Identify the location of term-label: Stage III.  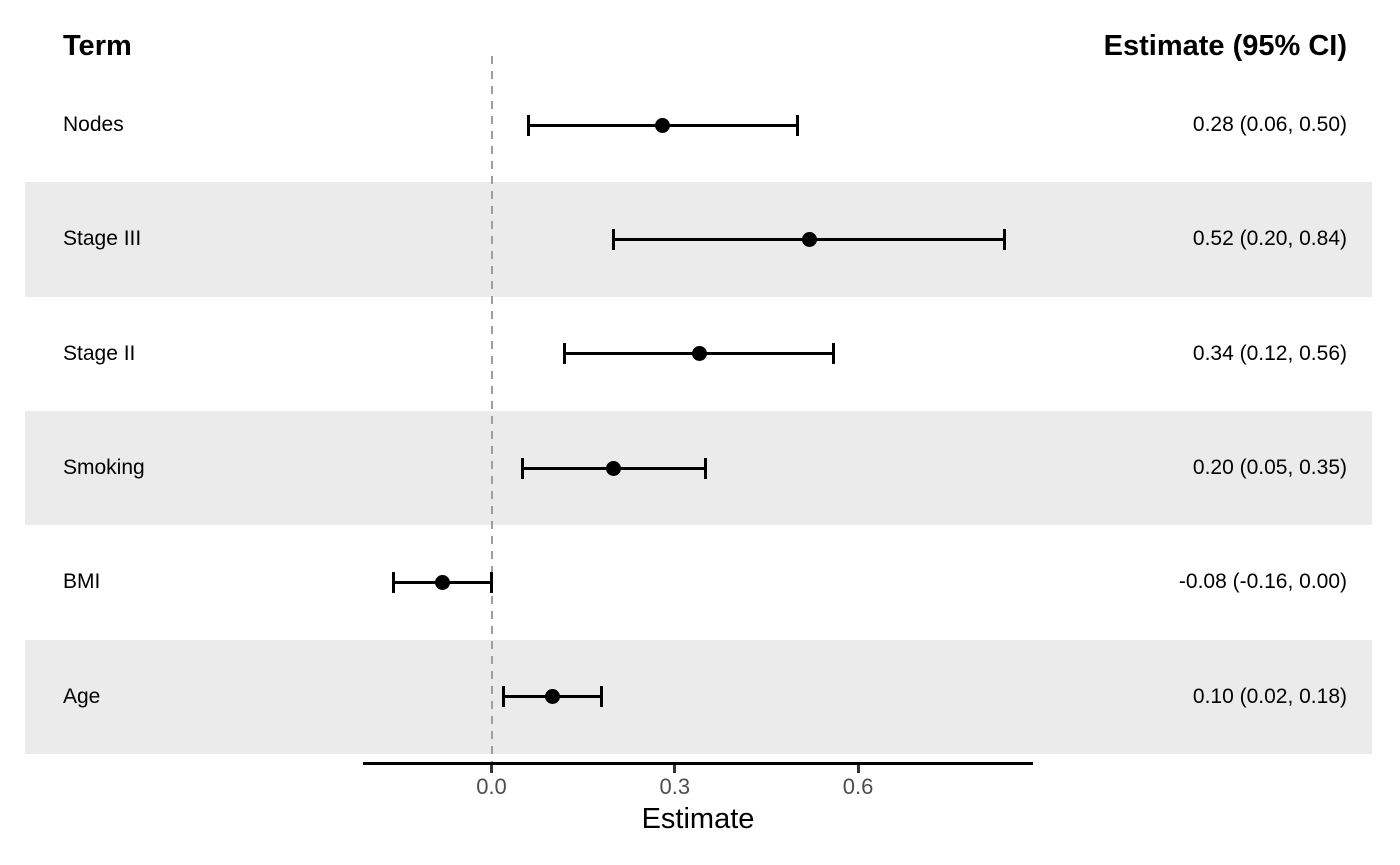
(102, 239).